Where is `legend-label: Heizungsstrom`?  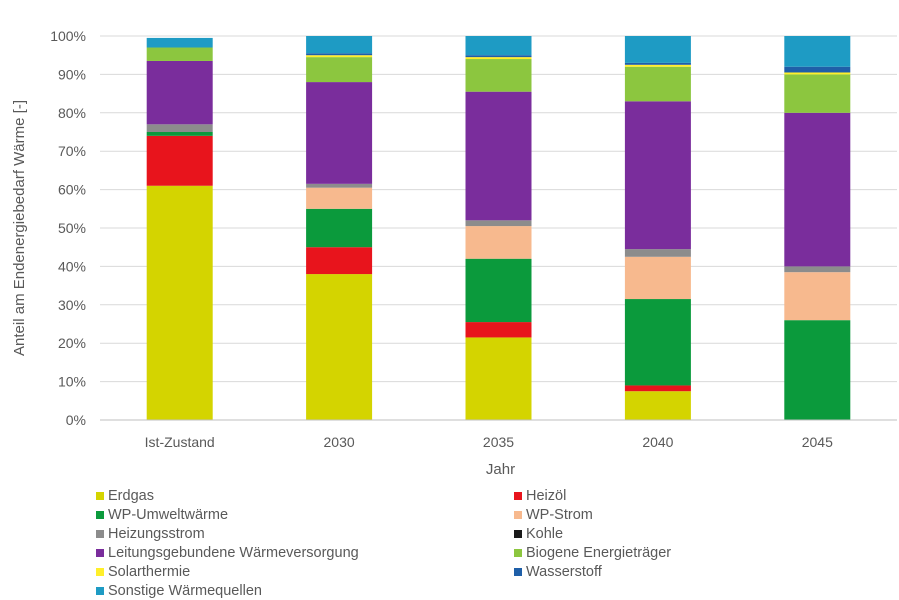 legend-label: Heizungsstrom is located at coordinates (156, 533).